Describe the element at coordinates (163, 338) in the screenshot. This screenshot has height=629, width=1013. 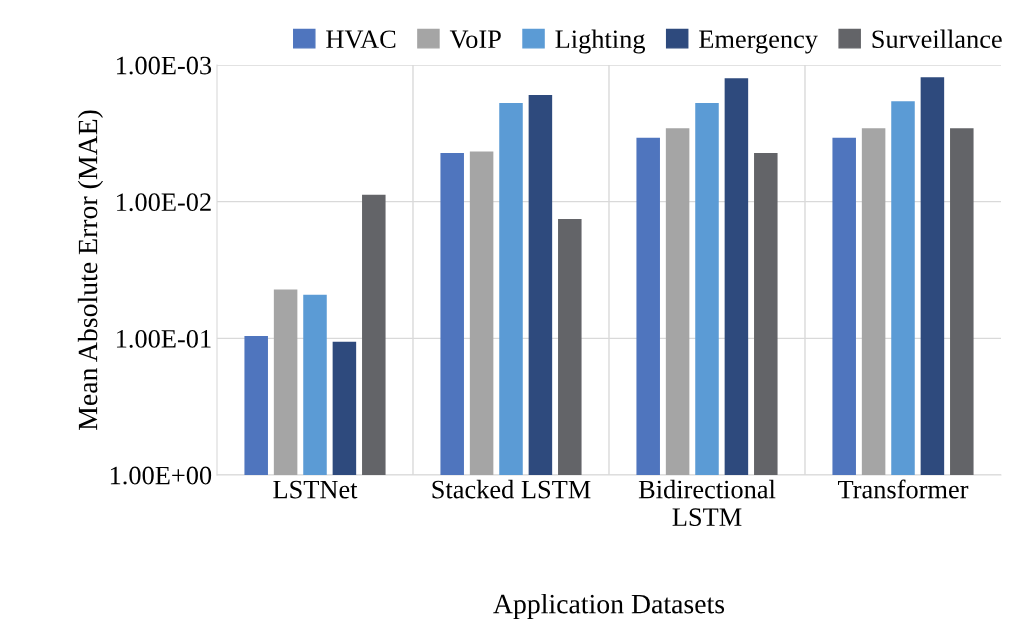
I see `y-tick-label: 1.00E-01` at that location.